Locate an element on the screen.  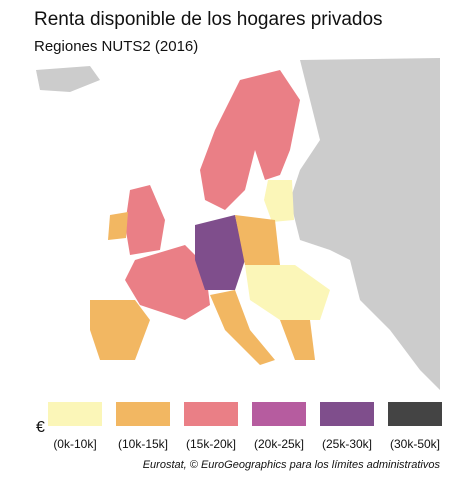
legend-symbol: € is located at coordinates (40, 427).